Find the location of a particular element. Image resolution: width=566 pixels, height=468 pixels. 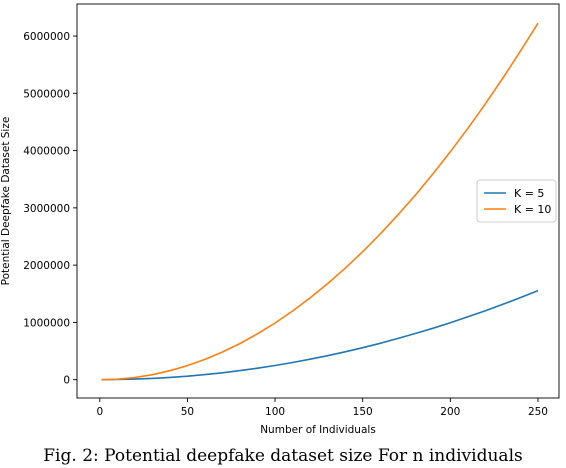

x-tick-label: 200 is located at coordinates (450, 412).